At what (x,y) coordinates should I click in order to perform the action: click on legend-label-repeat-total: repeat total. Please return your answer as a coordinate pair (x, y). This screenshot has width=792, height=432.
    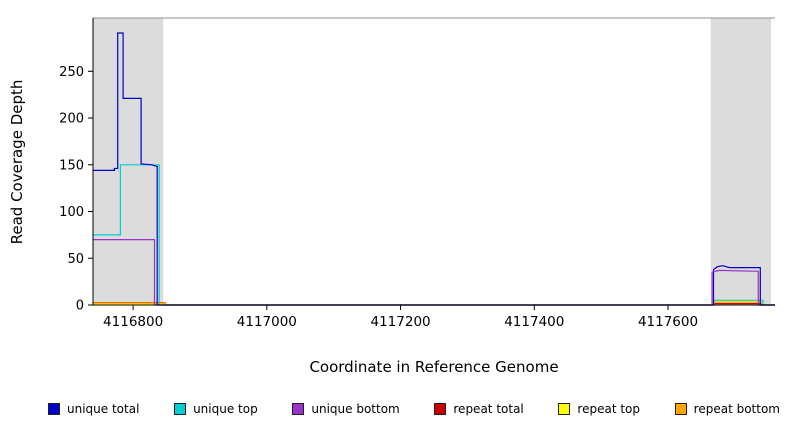
    Looking at the image, I should click on (488, 409).